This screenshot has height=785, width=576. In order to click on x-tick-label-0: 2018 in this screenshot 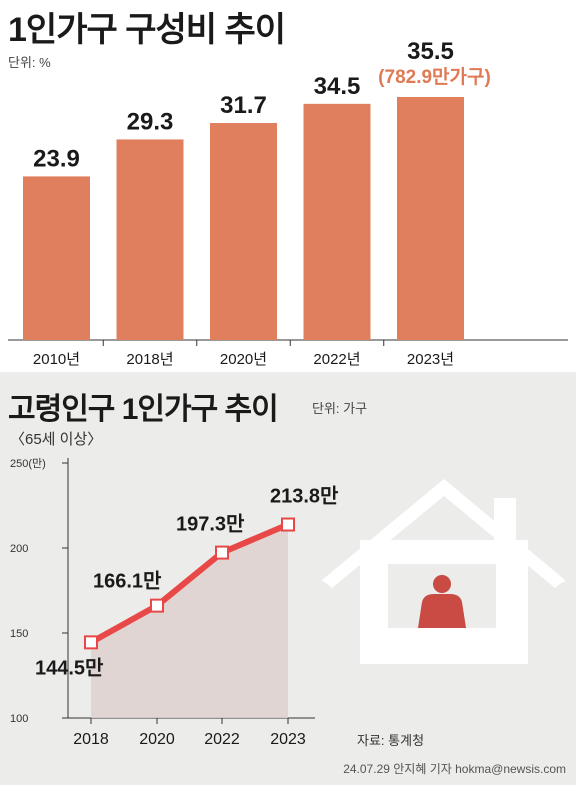, I will do `click(91, 739)`.